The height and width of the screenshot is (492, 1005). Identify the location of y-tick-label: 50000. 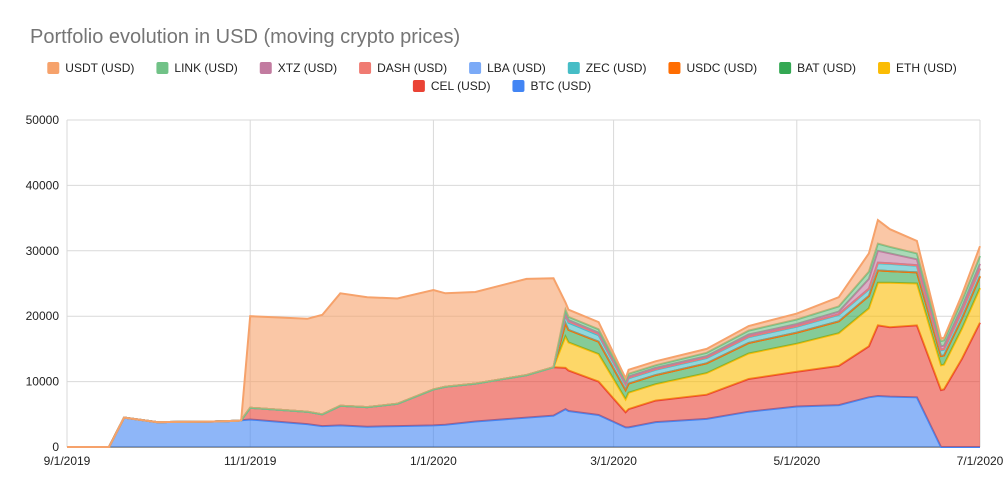
(43, 120).